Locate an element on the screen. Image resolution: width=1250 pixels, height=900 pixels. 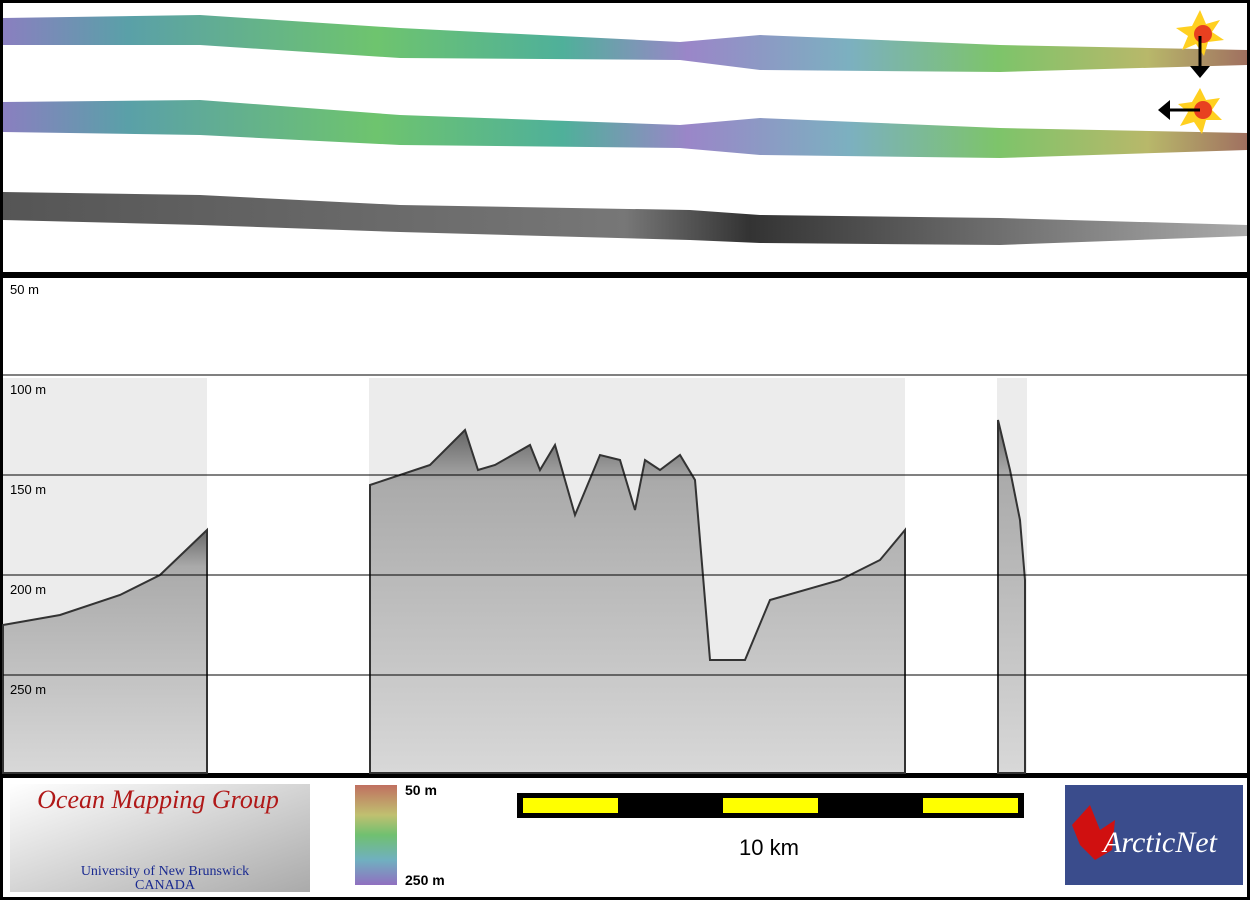
scale-label: 10 km is located at coordinates (769, 847).